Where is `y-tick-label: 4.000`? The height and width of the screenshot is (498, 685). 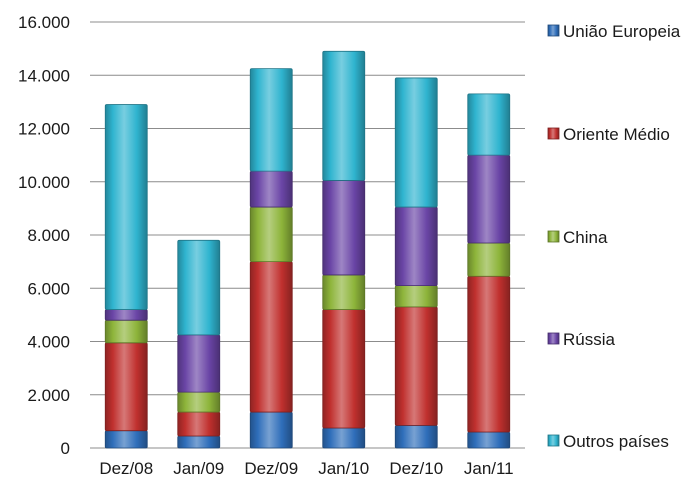 y-tick-label: 4.000 is located at coordinates (48, 342).